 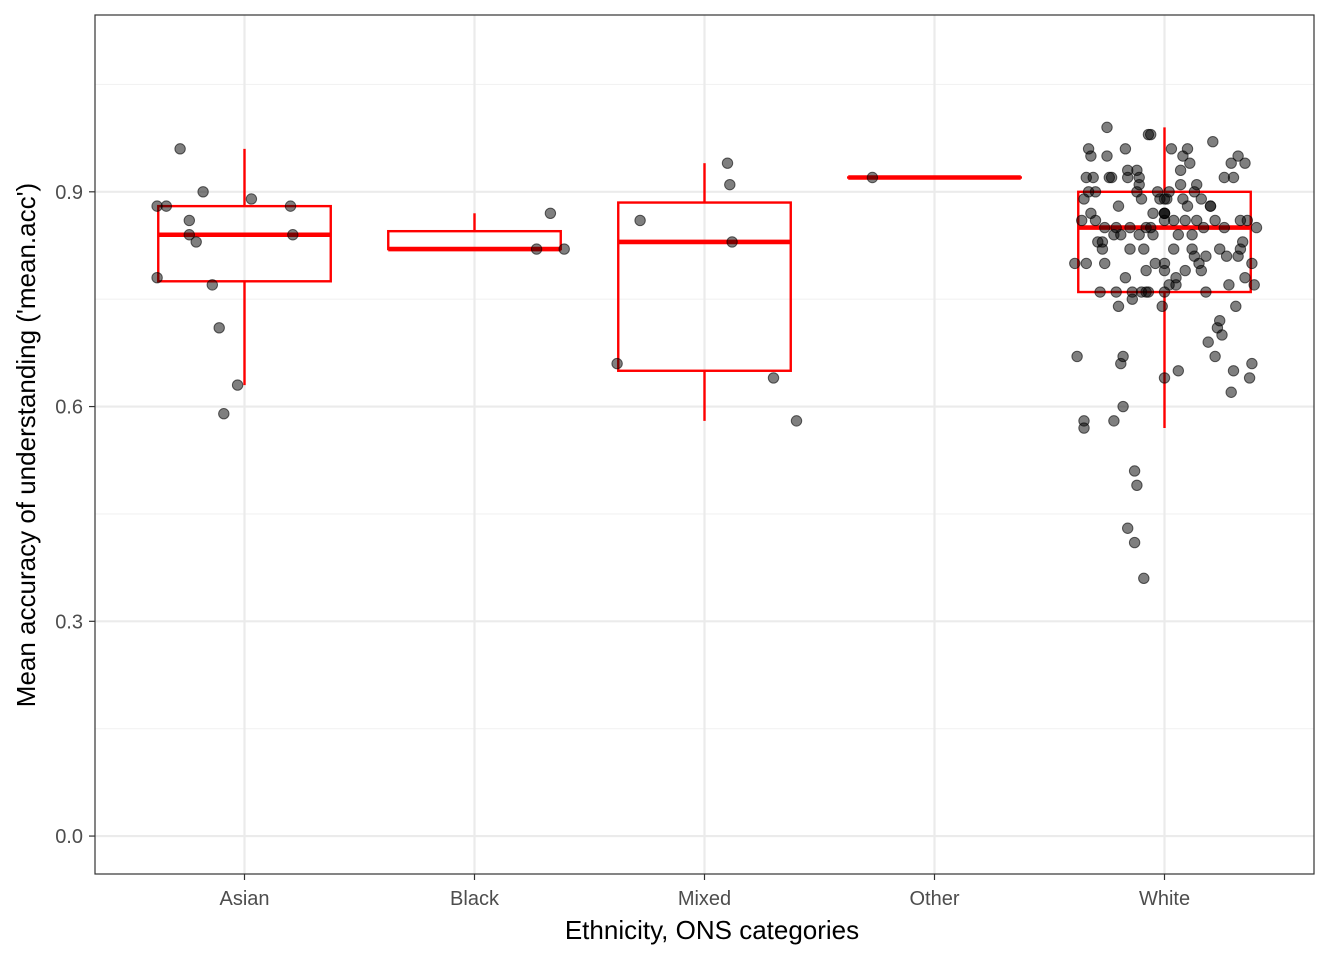 I want to click on x-tick-label: Asian, so click(x=244, y=899).